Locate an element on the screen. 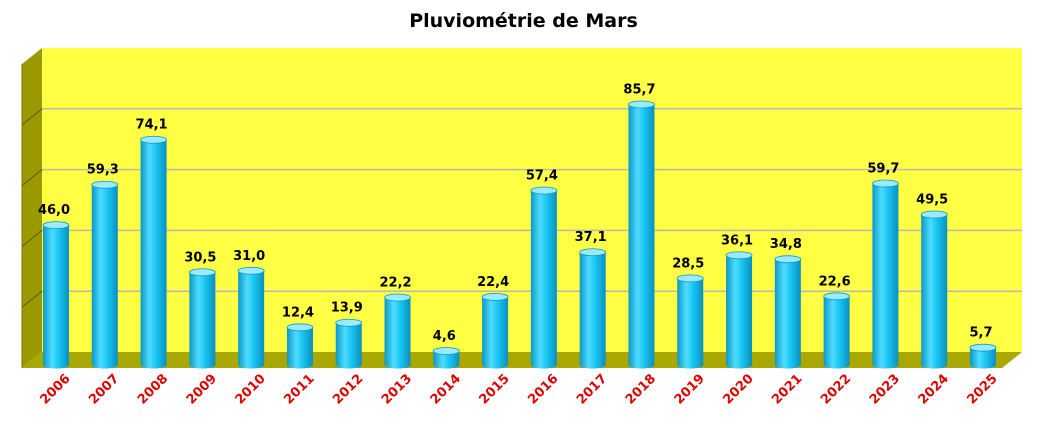  x-tick-label: 2011 is located at coordinates (299, 389).